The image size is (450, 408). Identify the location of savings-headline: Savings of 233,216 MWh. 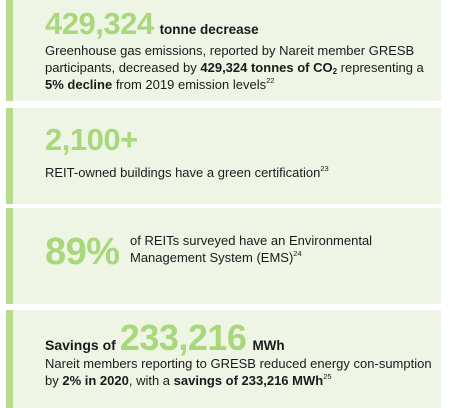
(165, 338).